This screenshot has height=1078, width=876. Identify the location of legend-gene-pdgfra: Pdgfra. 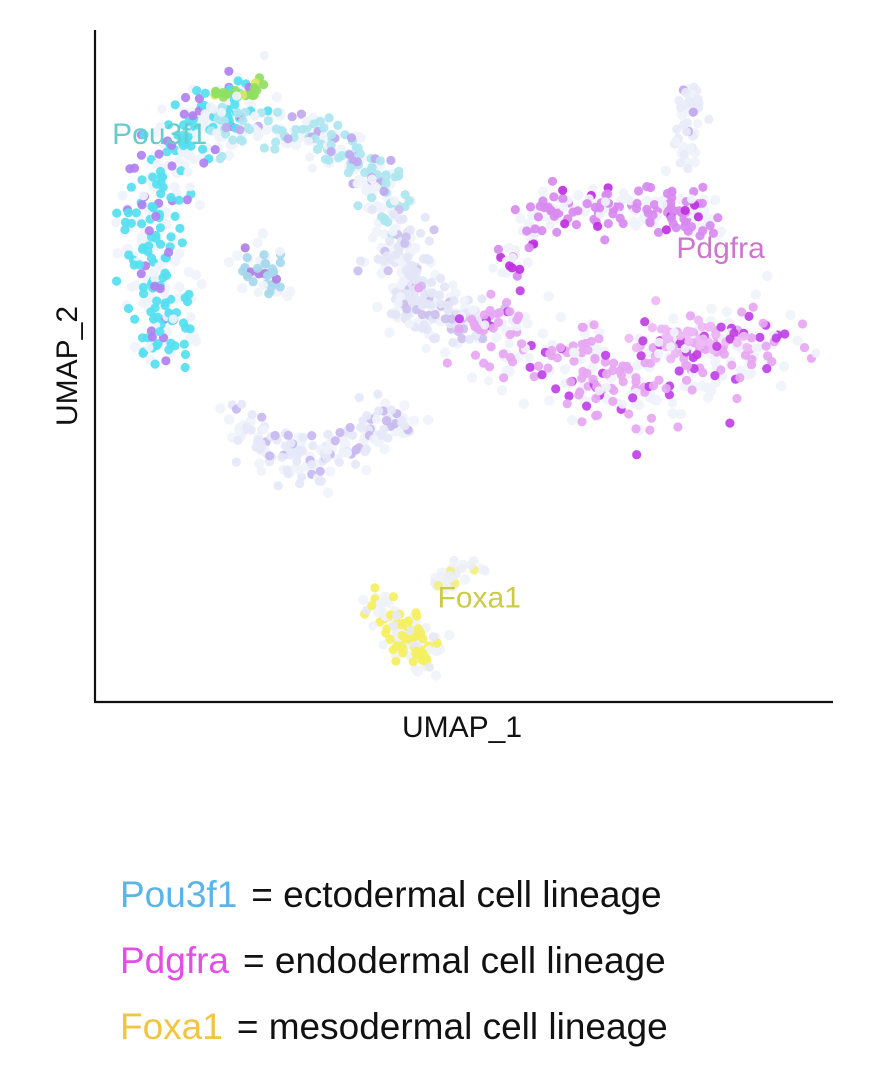
(175, 960).